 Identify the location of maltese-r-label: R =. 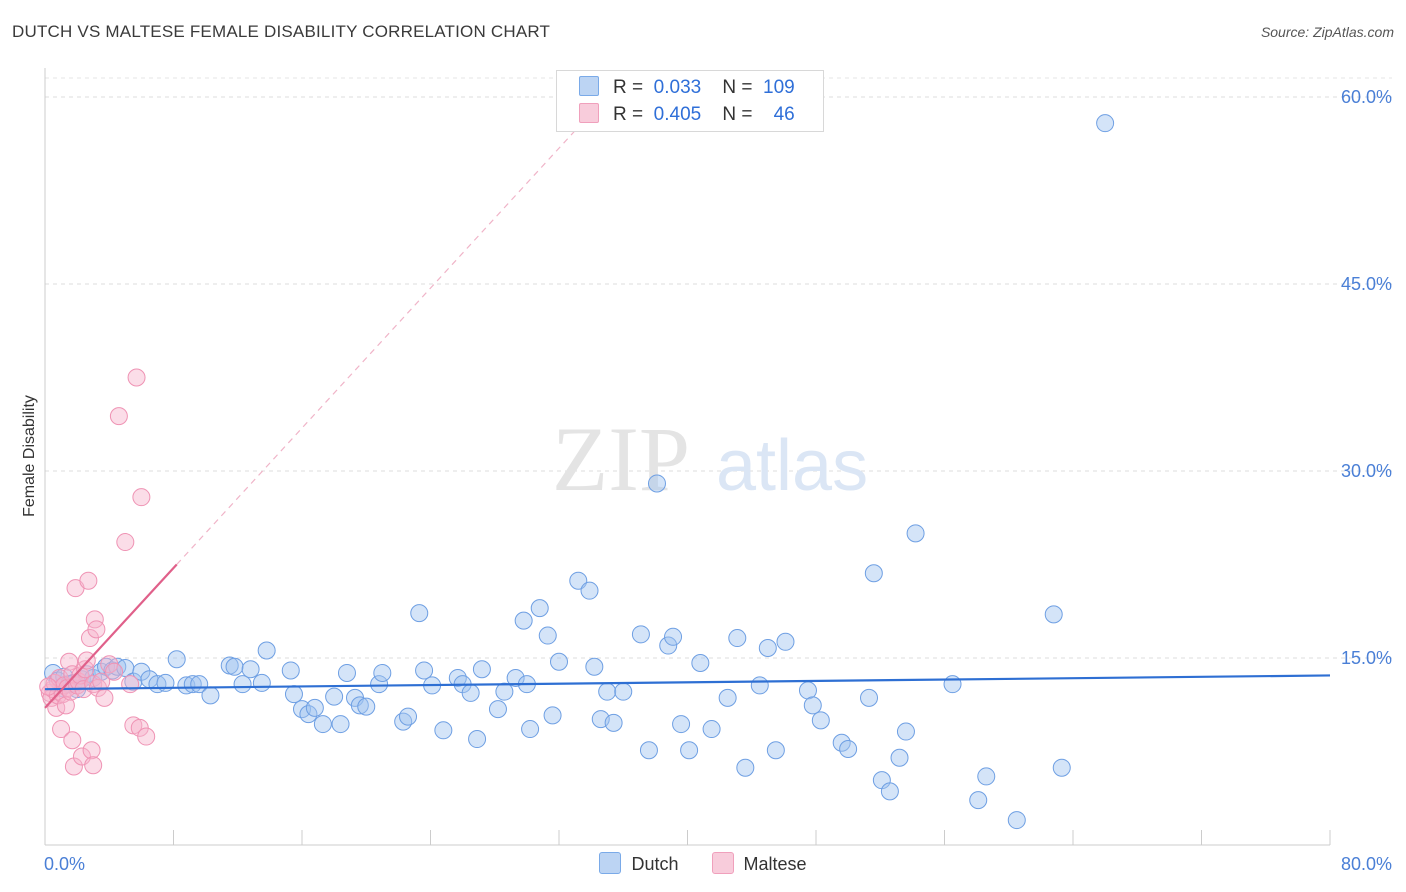
(628, 114).